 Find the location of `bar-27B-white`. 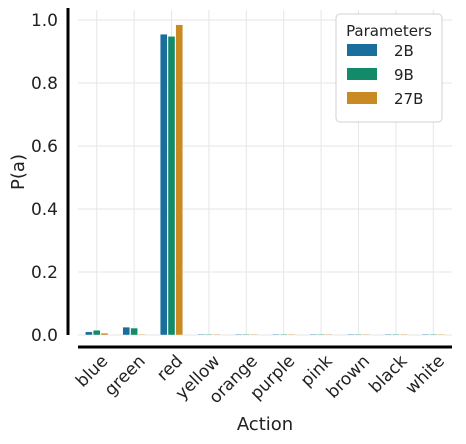

bar-27B-white is located at coordinates (441, 335).